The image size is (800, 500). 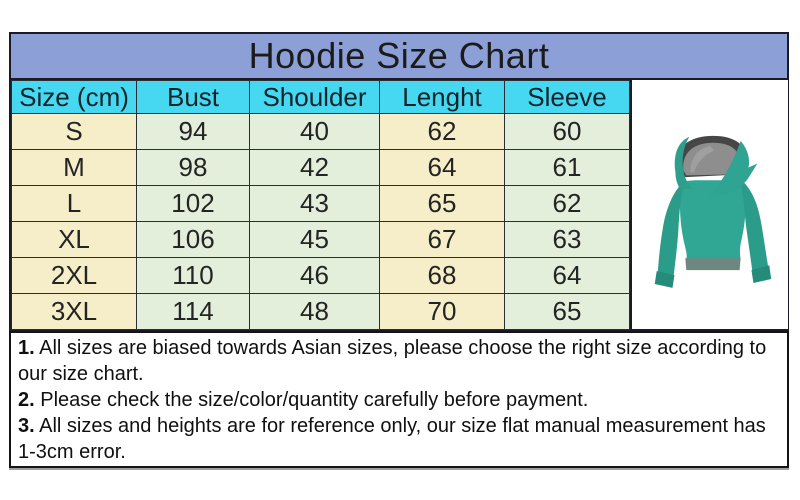 I want to click on table-row: L 102 43 65 62, so click(x=320, y=203).